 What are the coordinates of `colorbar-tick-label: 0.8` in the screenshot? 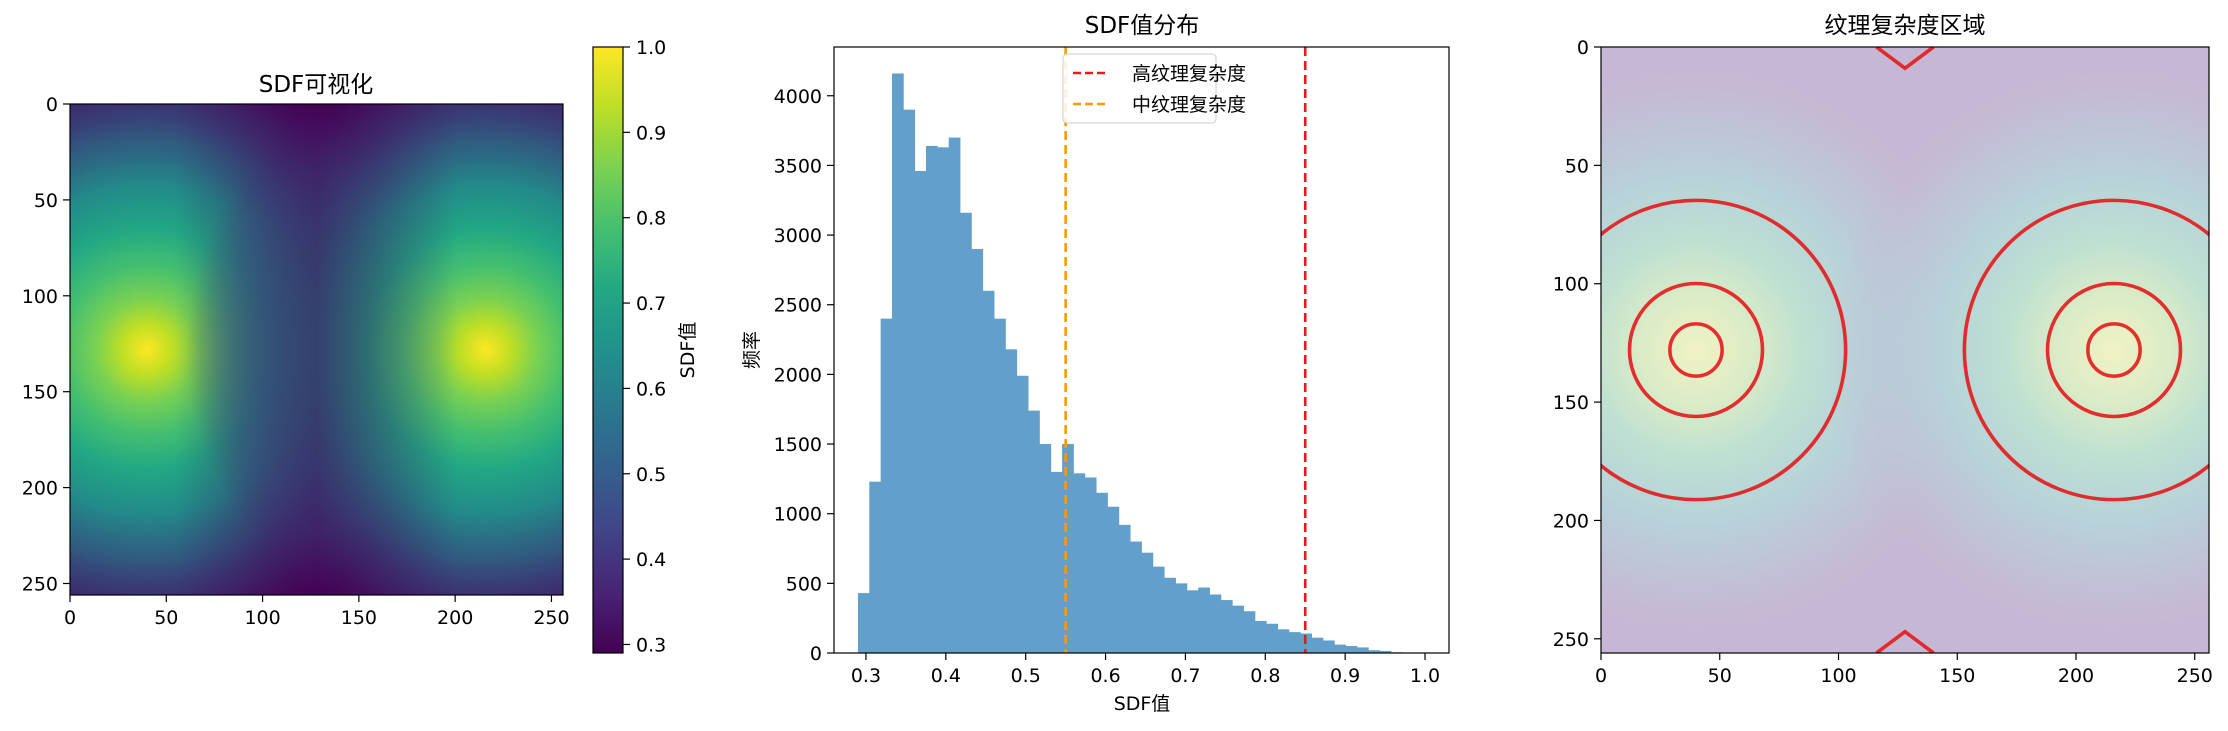 It's located at (651, 219).